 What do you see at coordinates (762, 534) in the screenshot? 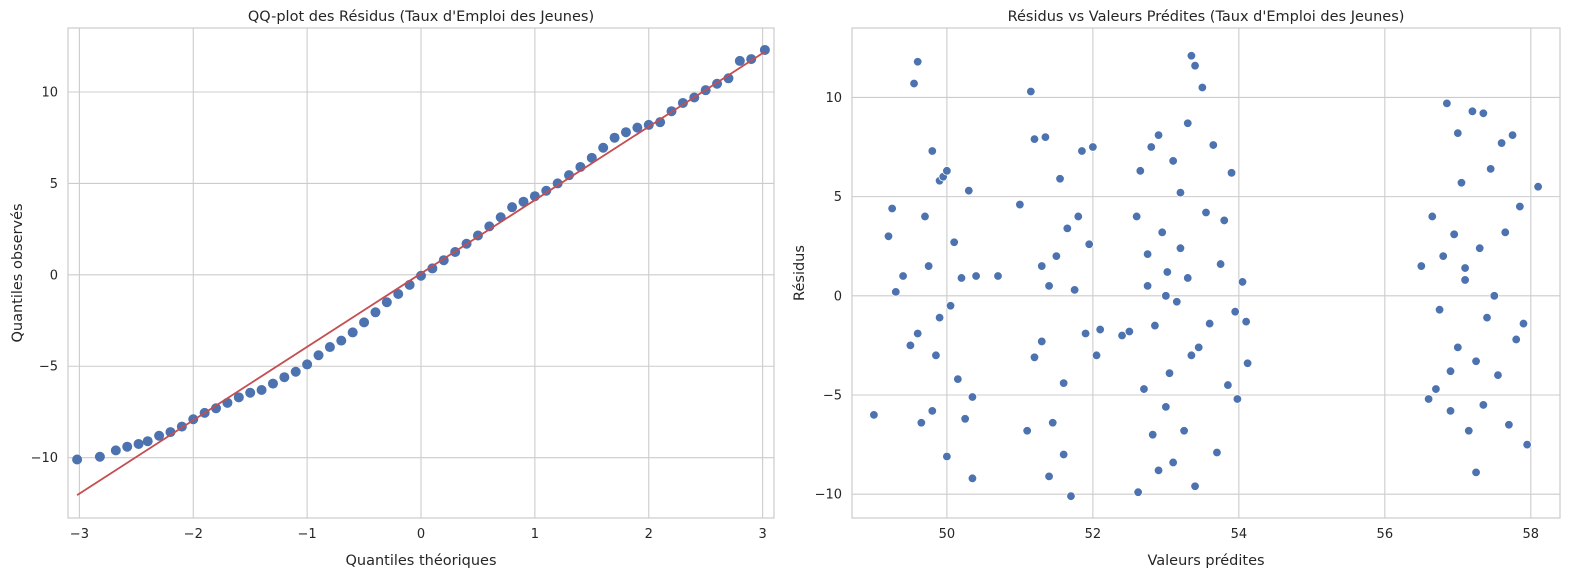
I see `x-tick-label: 3` at bounding box center [762, 534].